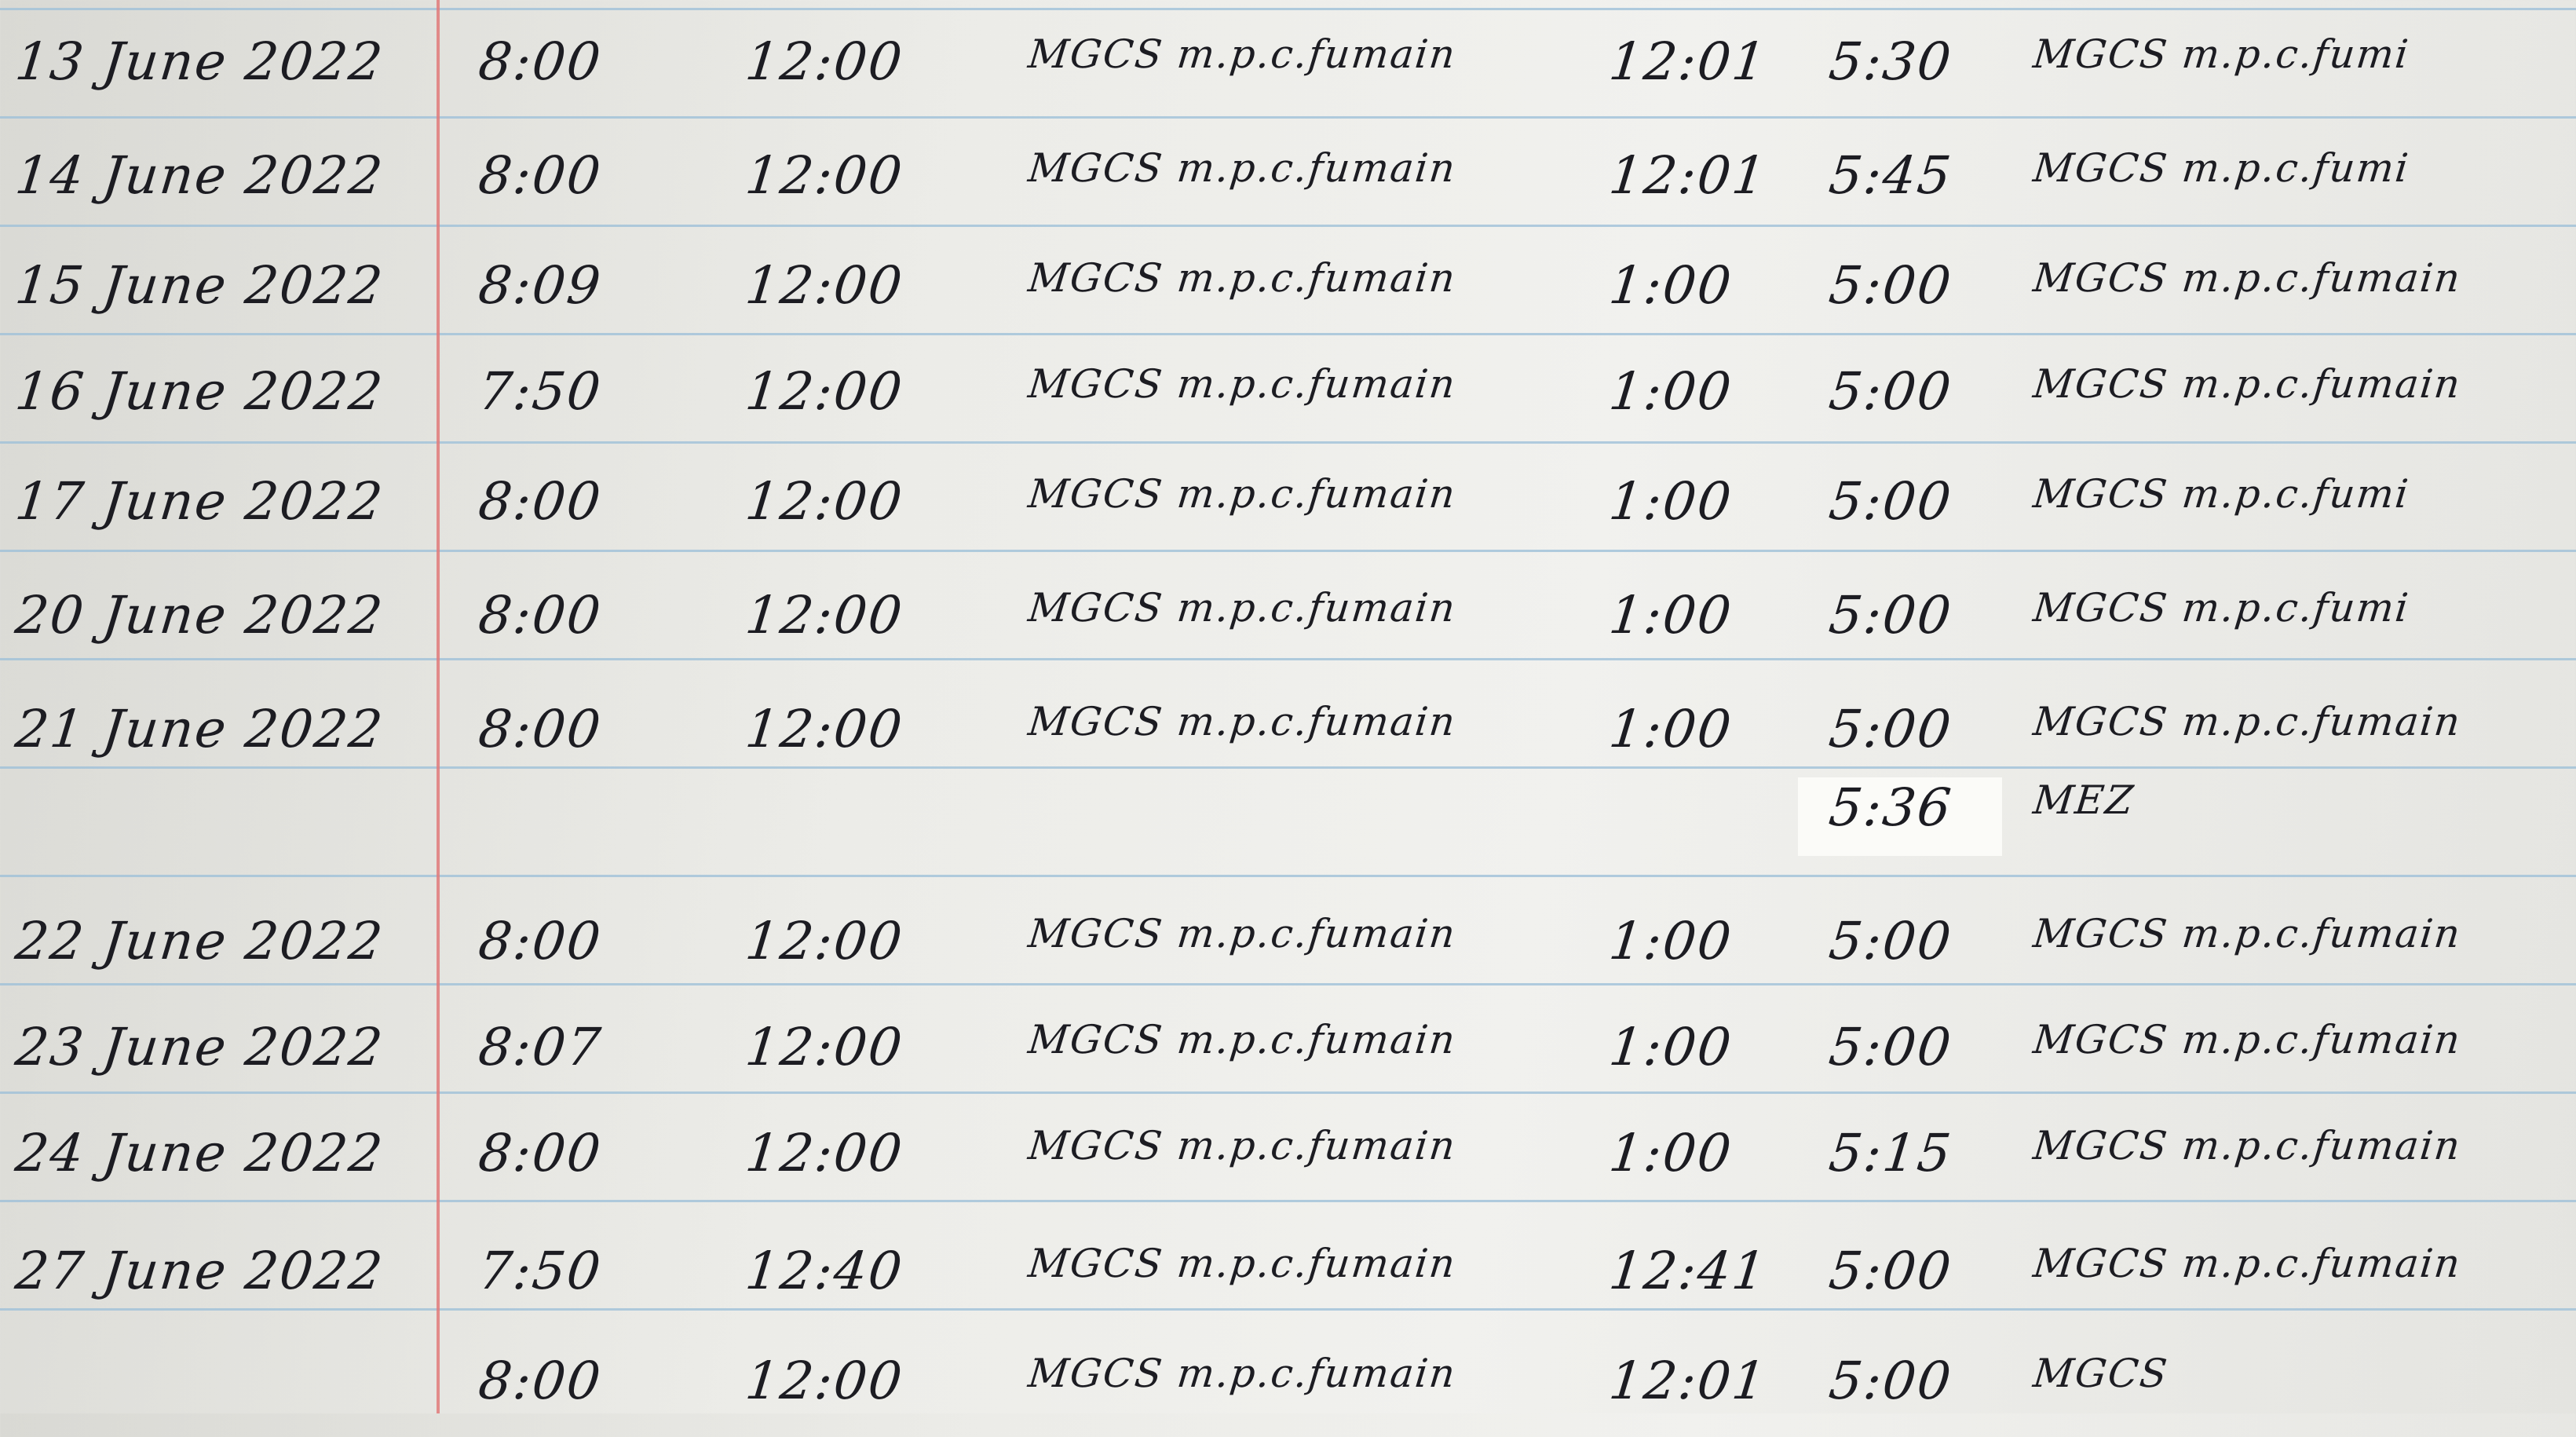 The image size is (2576, 1437). Describe the element at coordinates (199, 729) in the screenshot. I see `date-cell: 21 June 2022` at that location.